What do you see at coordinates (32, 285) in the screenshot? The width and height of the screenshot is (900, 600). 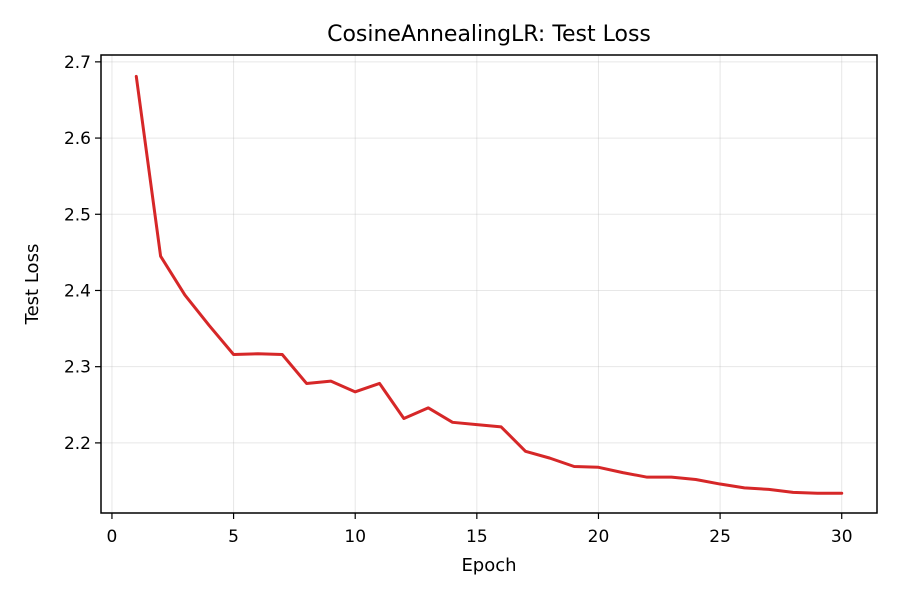 I see `y-axis-label: Test Loss` at bounding box center [32, 285].